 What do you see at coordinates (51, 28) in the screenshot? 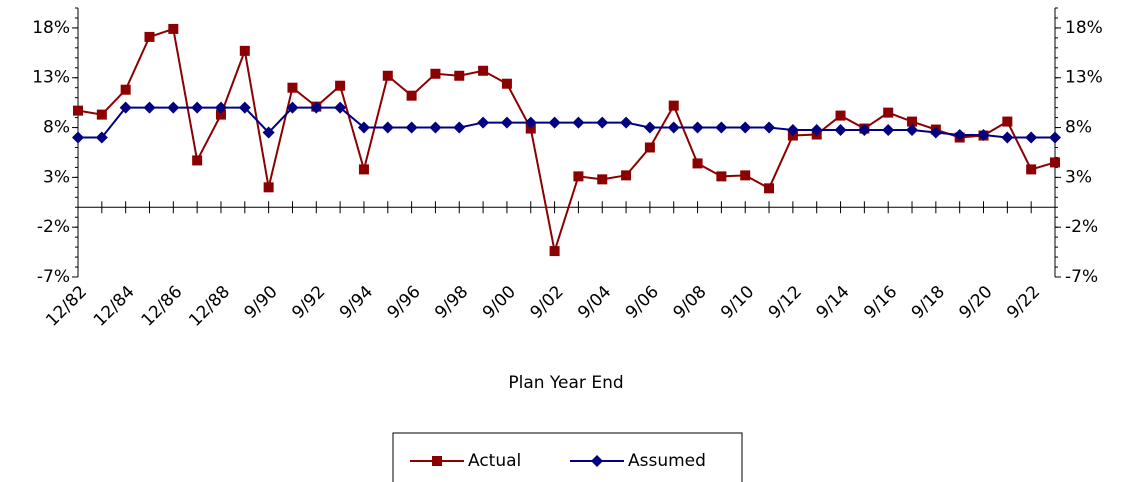
I see `y-tick-label: 18%` at bounding box center [51, 28].